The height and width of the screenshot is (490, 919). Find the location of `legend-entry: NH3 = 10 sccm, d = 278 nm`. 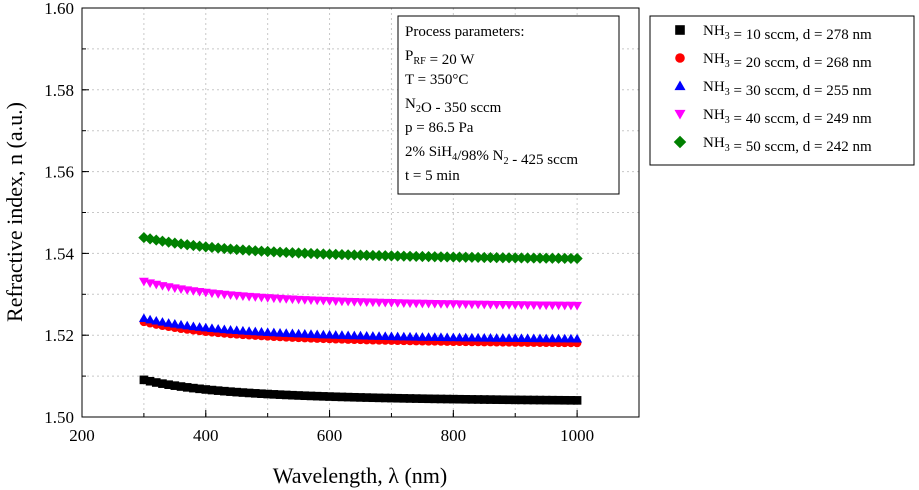

legend-entry: NH3 = 10 sccm, d = 278 nm is located at coordinates (787, 33).